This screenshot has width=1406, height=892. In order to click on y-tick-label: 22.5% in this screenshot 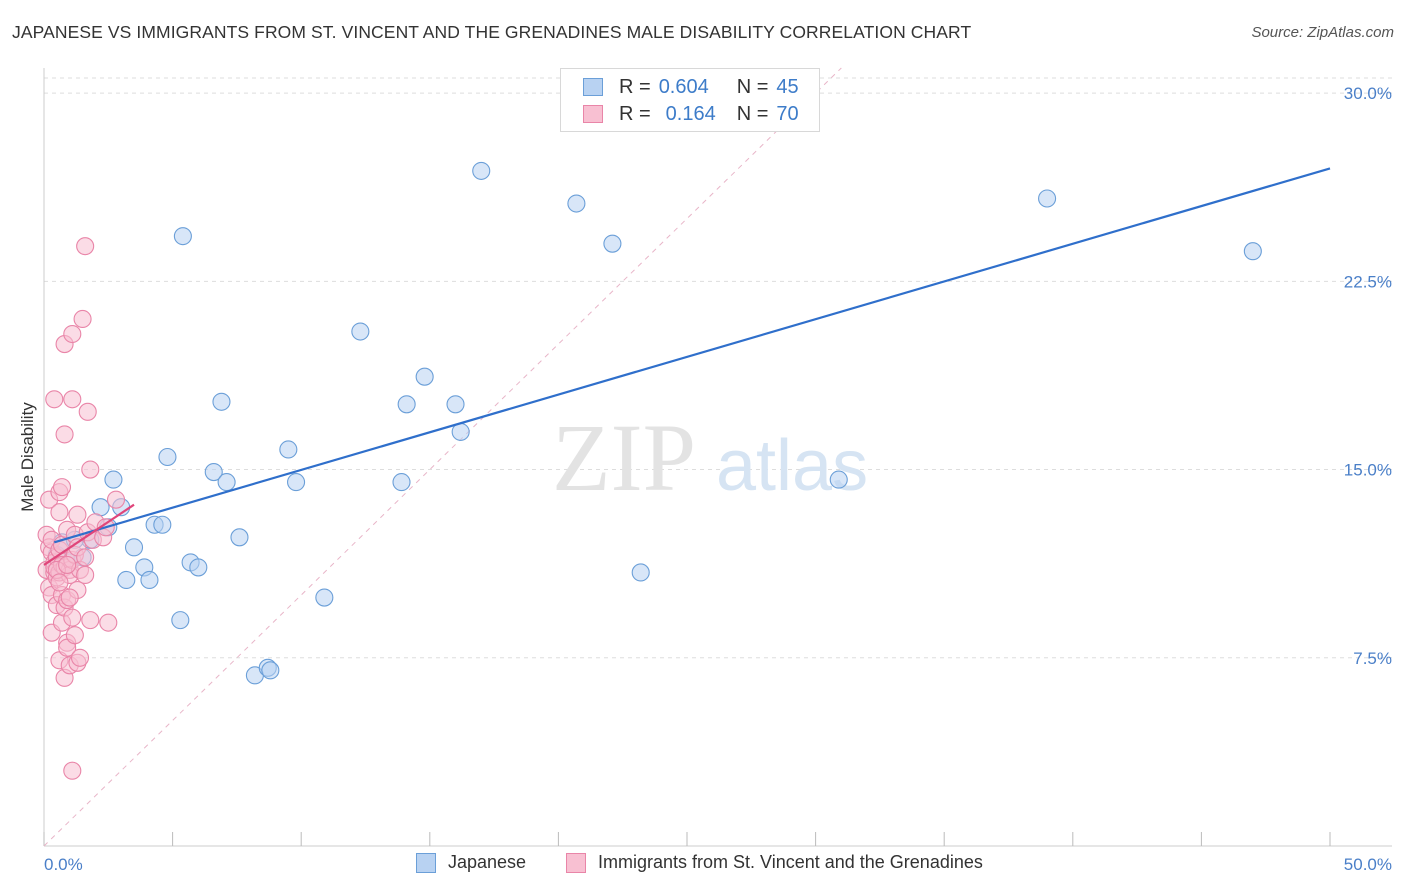, I will do `click(1368, 281)`.